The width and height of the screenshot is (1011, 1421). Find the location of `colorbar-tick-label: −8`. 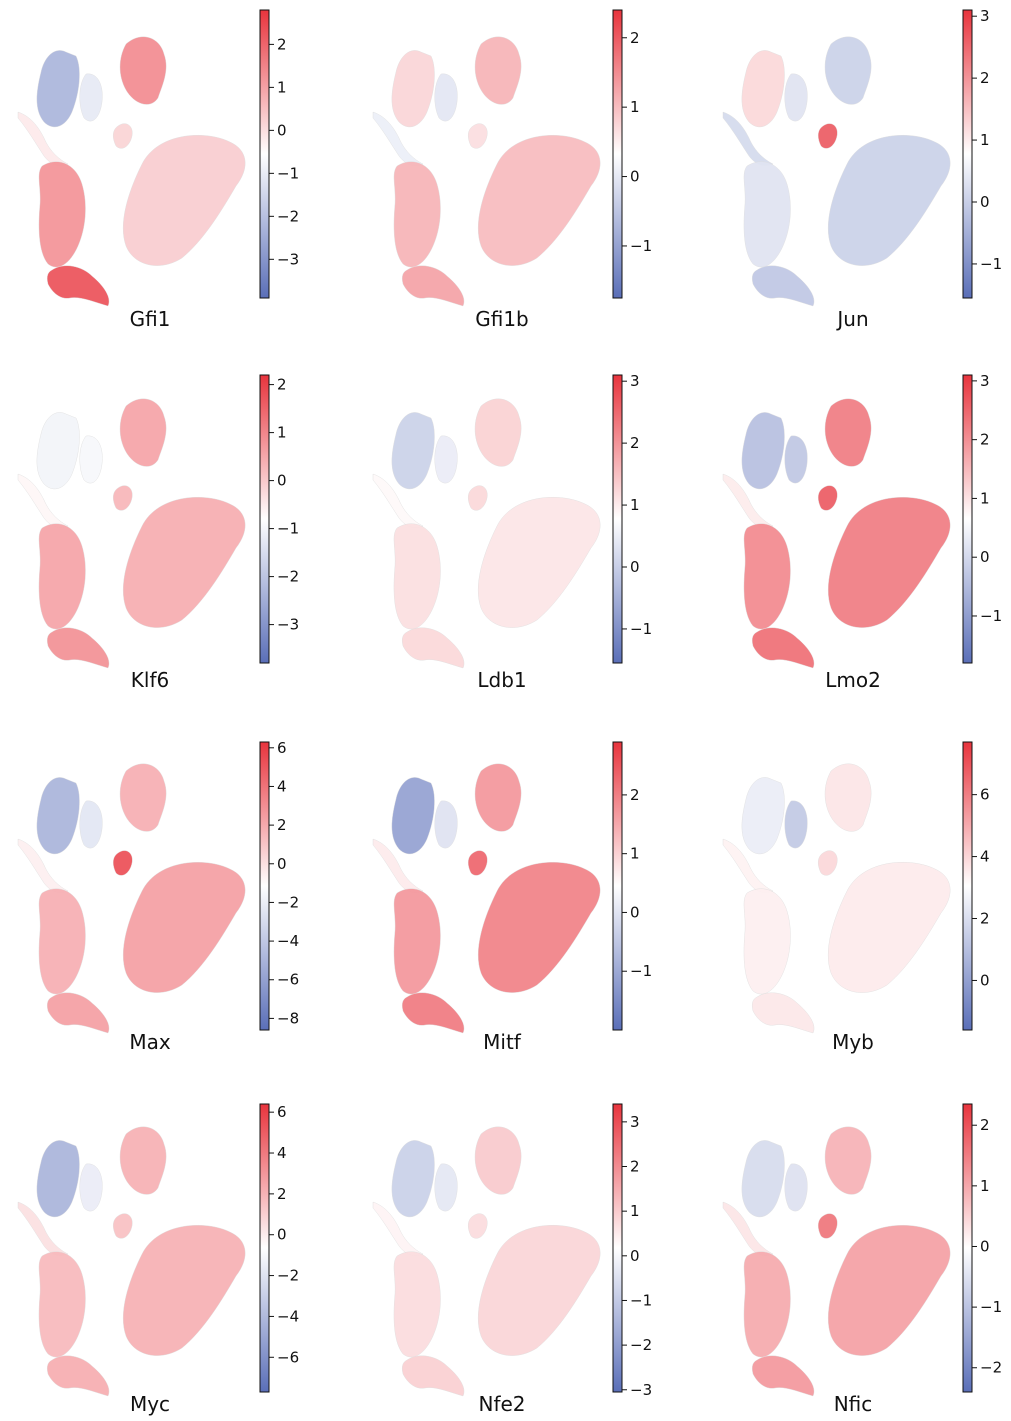

colorbar-tick-label: −8 is located at coordinates (288, 1018).